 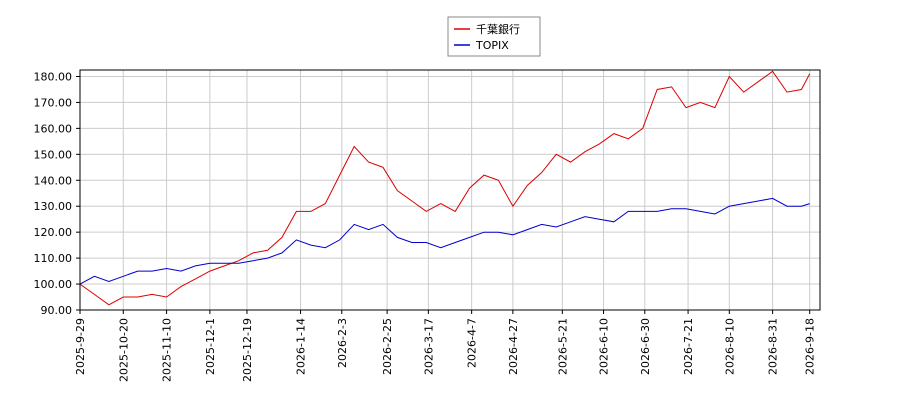 What do you see at coordinates (810, 346) in the screenshot?
I see `x-tick-label: 2026-9-18` at bounding box center [810, 346].